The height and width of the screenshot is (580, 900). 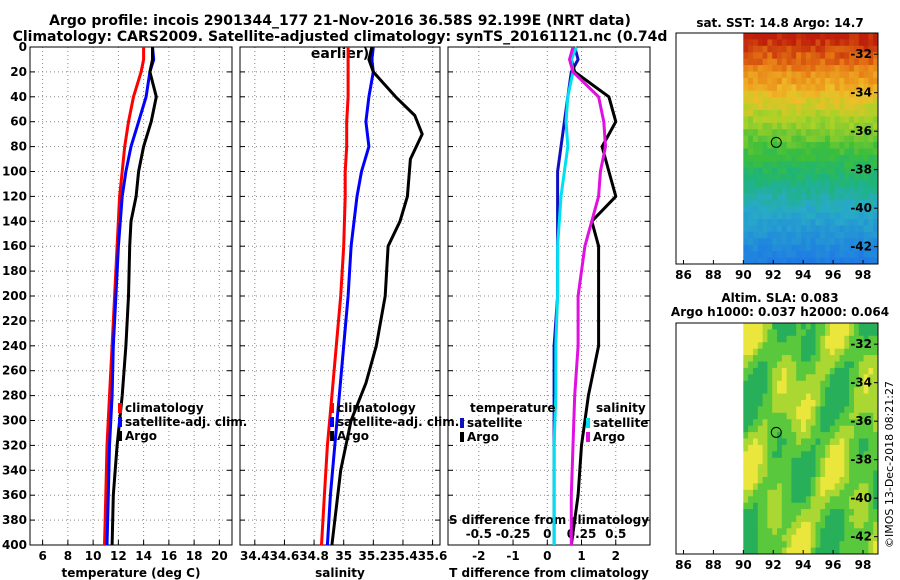 What do you see at coordinates (861, 498) in the screenshot?
I see `sla-y-tick: -40` at bounding box center [861, 498].